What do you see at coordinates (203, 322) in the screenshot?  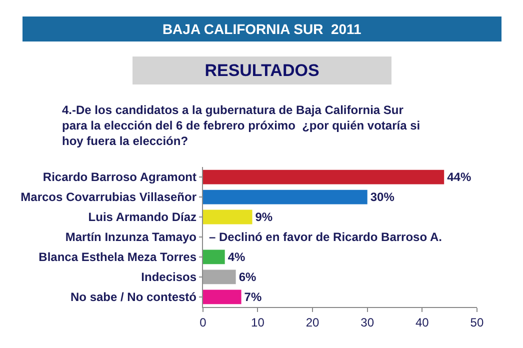 I see `x-tick-label: 0` at bounding box center [203, 322].